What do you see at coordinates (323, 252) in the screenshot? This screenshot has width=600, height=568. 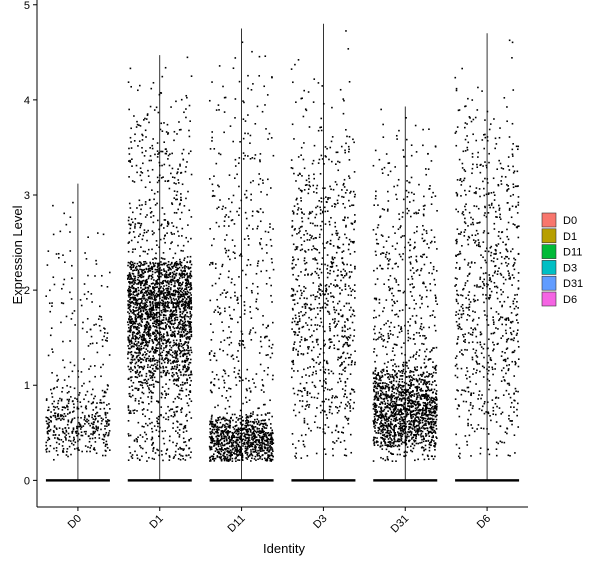 I see `violin-group-d3` at bounding box center [323, 252].